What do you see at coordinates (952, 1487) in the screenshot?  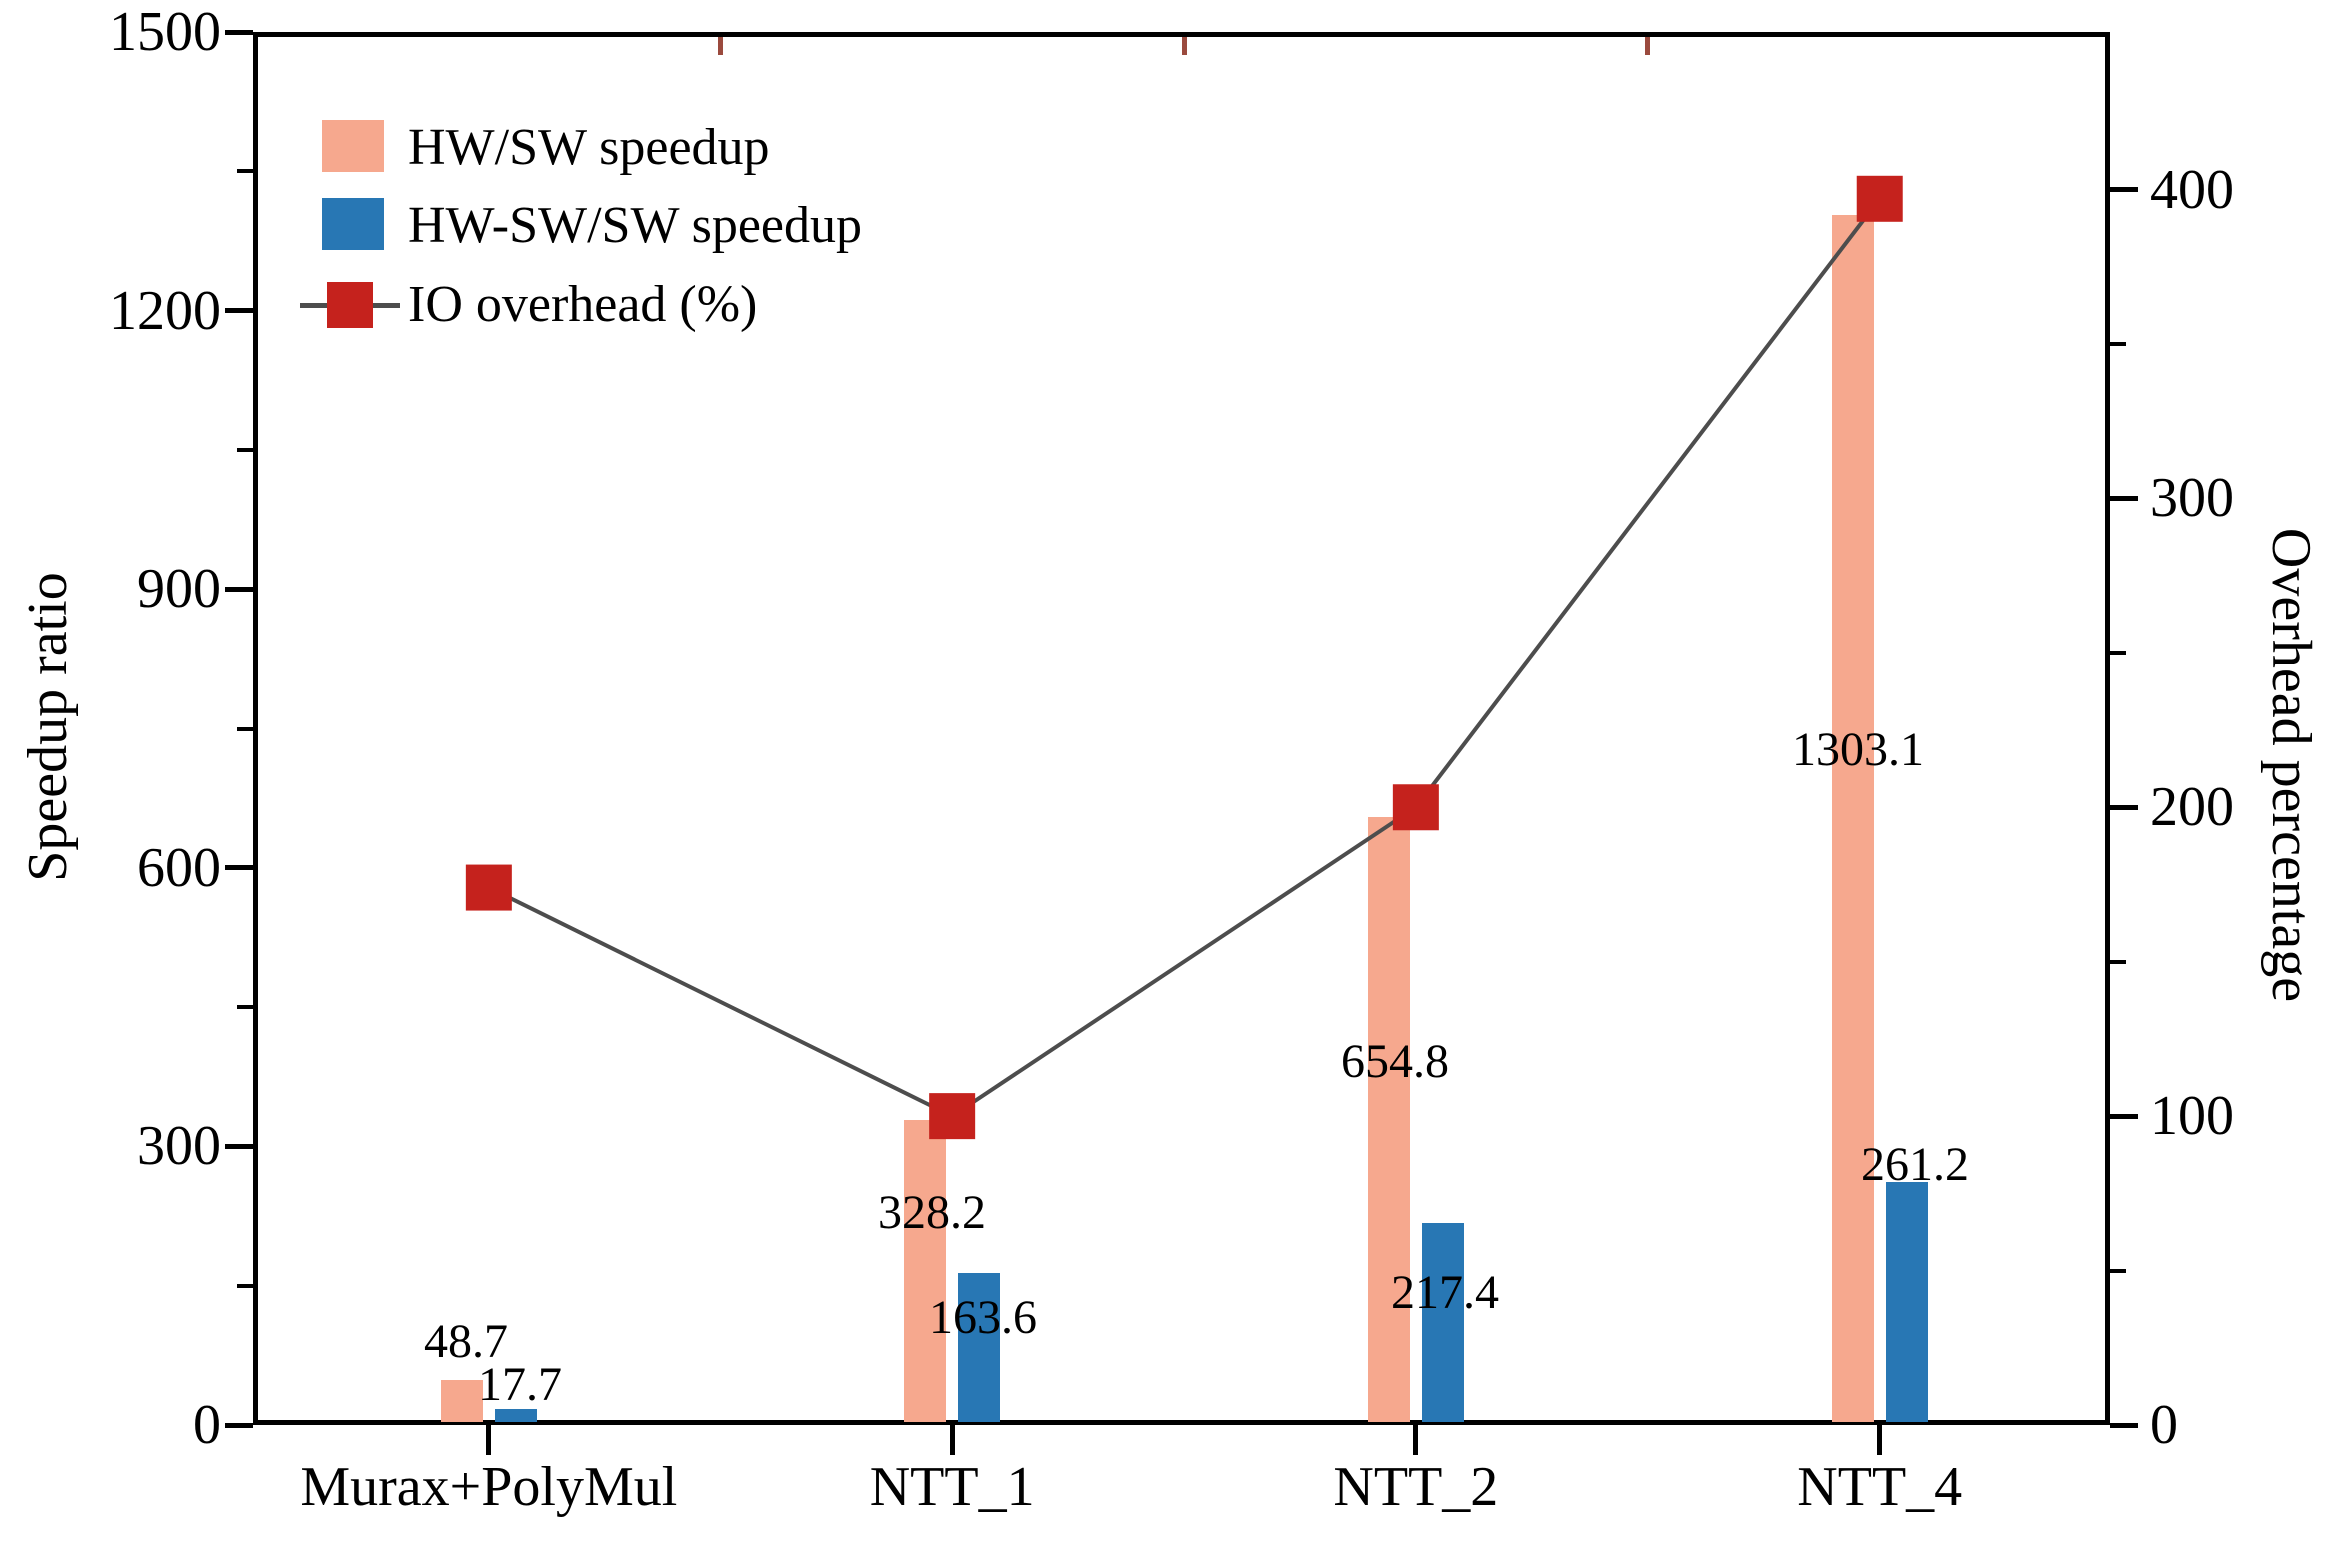 I see `x-axis-category-label: NTT_1` at bounding box center [952, 1487].